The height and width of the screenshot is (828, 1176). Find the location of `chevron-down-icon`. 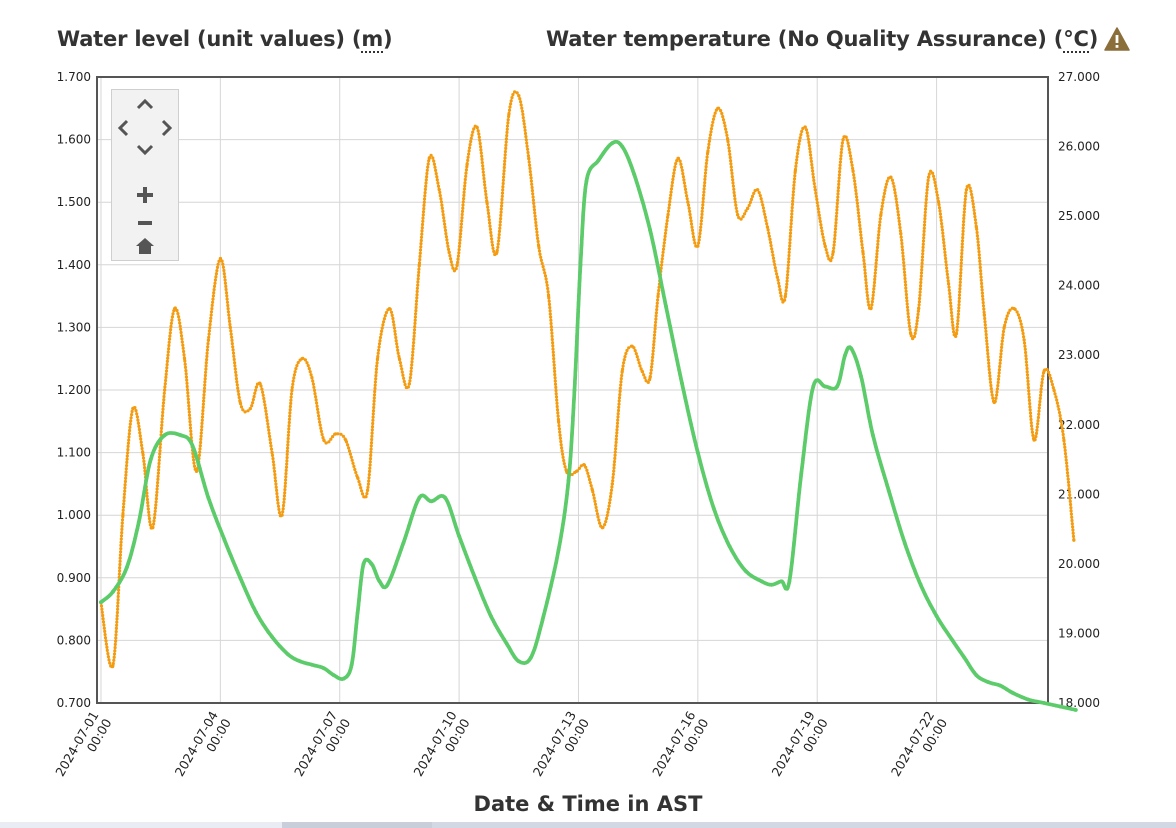

chevron-down-icon is located at coordinates (145, 150).